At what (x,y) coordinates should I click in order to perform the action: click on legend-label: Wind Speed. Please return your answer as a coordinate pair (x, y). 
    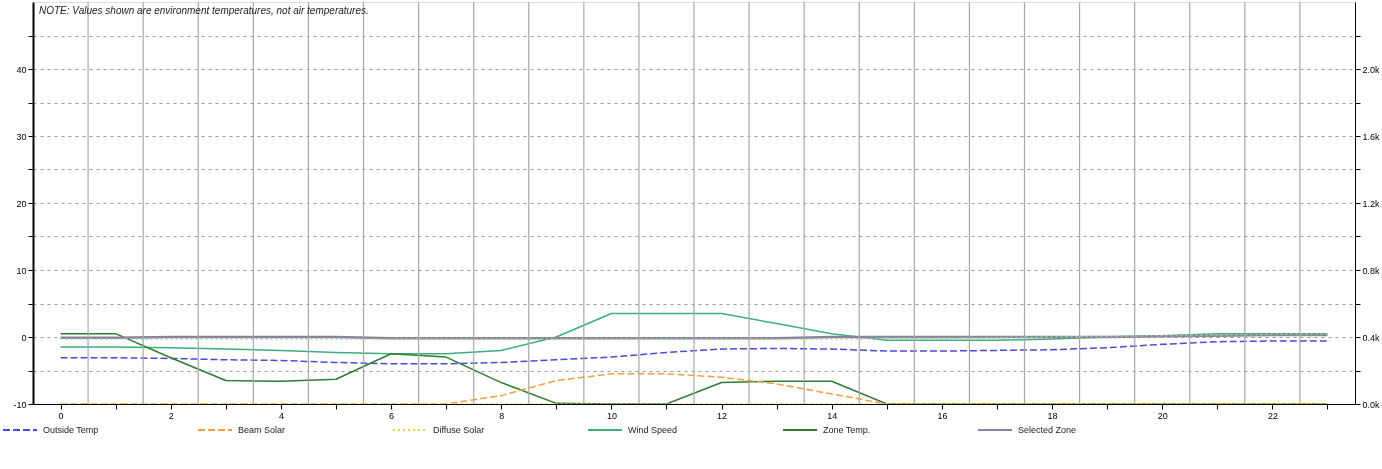
    Looking at the image, I should click on (653, 430).